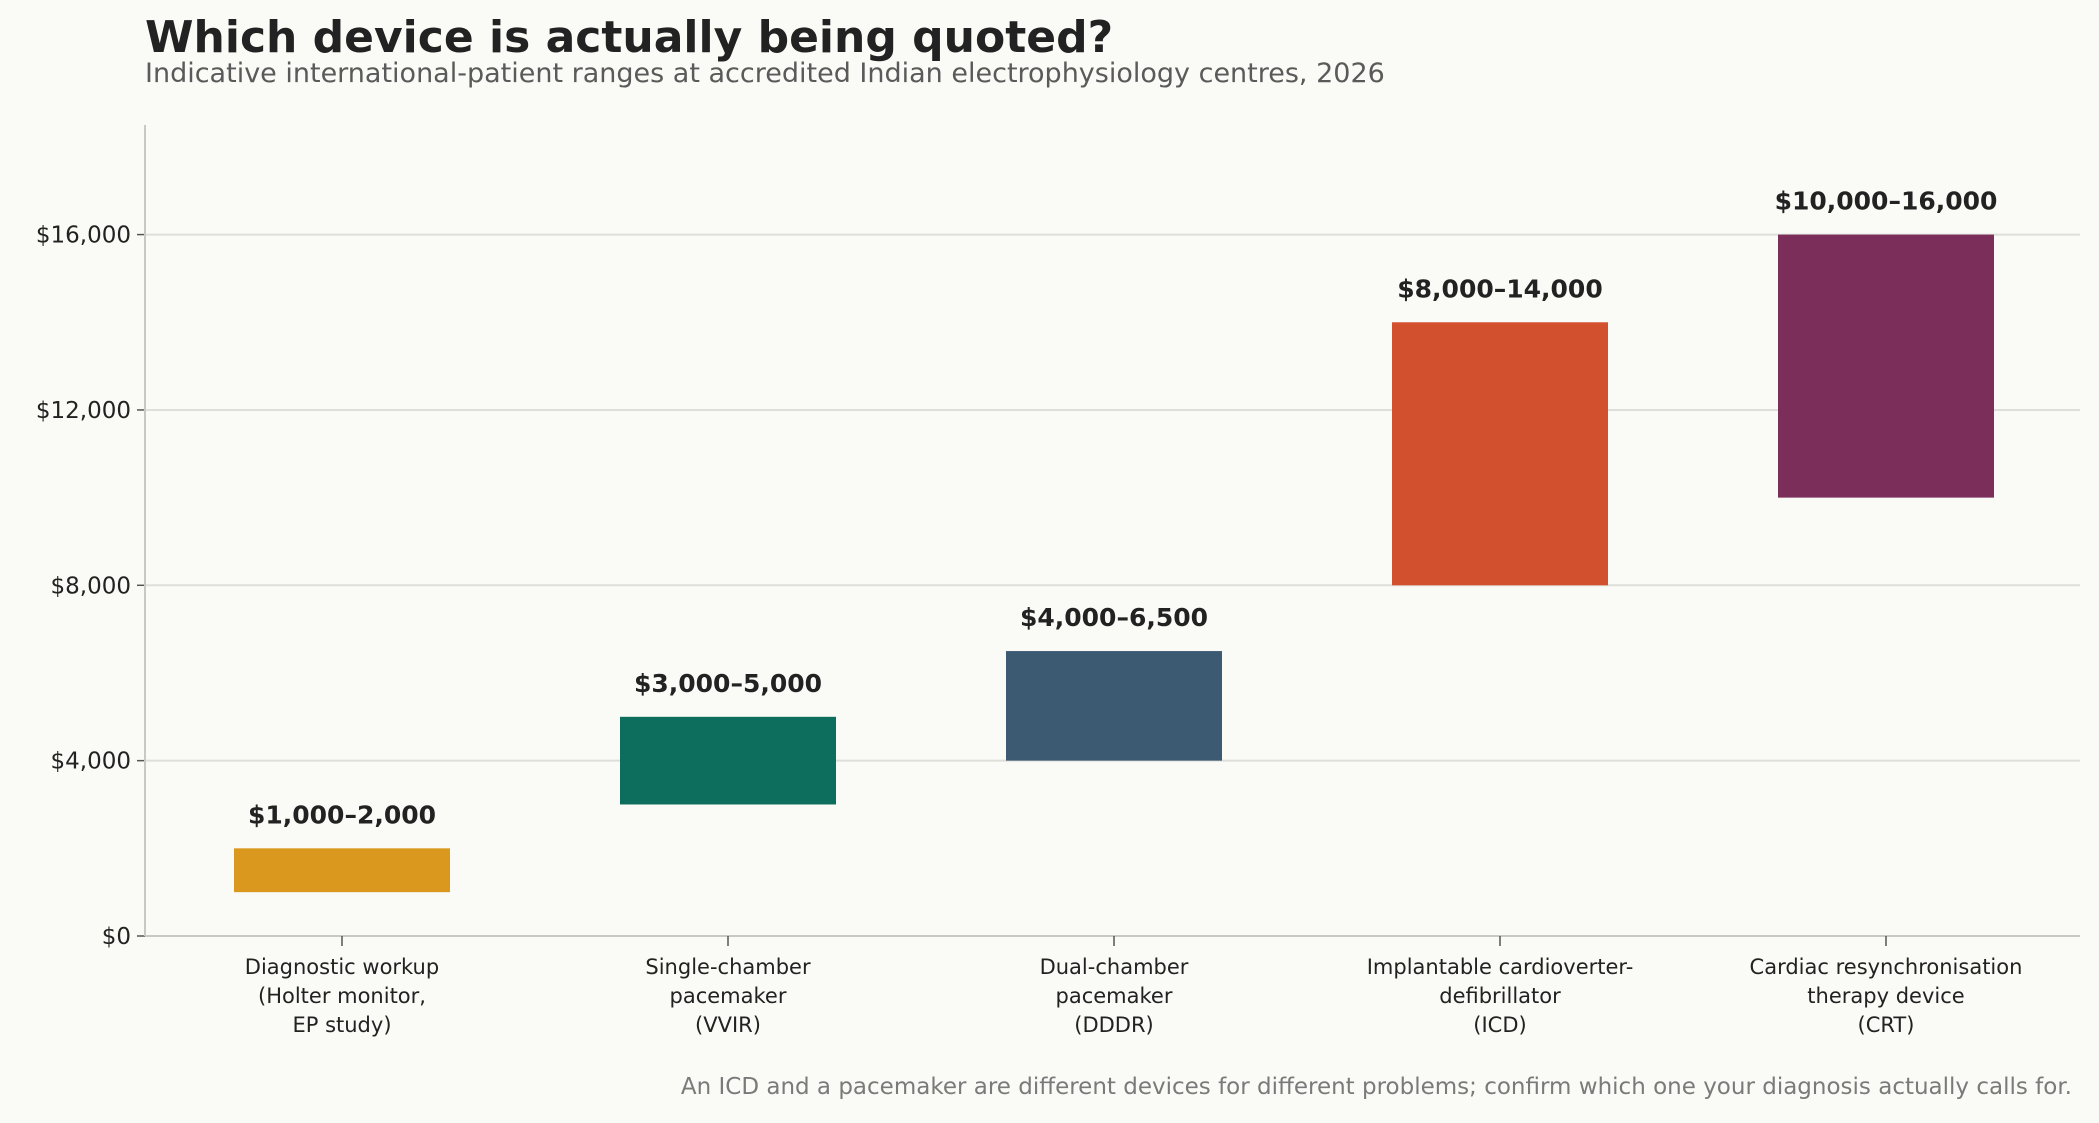 The height and width of the screenshot is (1123, 2099). I want to click on data-label: $4,000–6,500, so click(1114, 617).